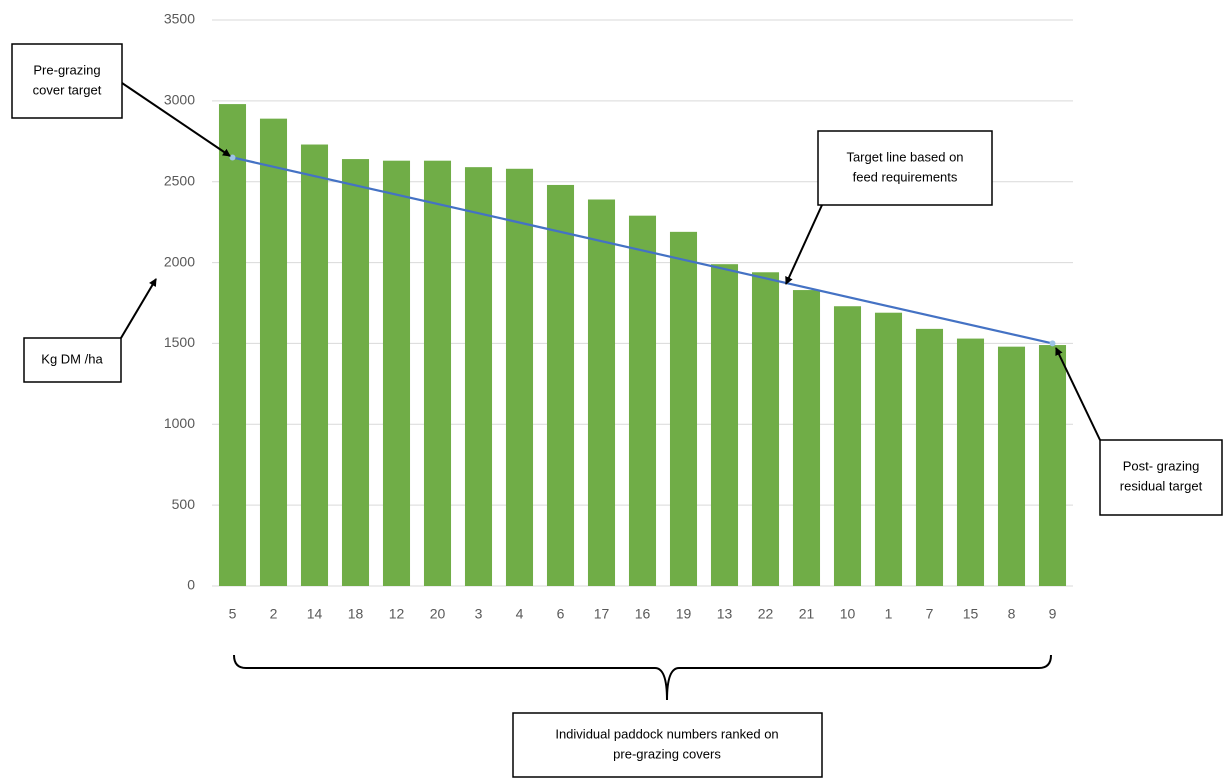  I want to click on x-tick-label: 10, so click(848, 614).